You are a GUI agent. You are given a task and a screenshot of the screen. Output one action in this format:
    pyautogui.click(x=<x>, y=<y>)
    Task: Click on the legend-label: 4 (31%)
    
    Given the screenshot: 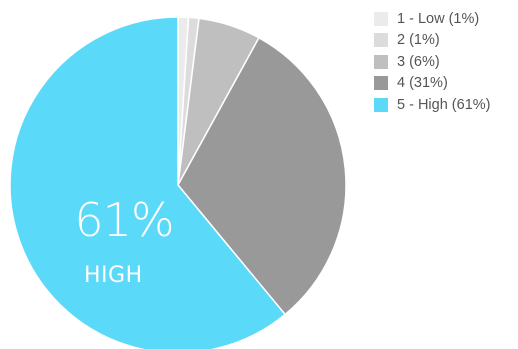 What is the action you would take?
    pyautogui.click(x=422, y=83)
    